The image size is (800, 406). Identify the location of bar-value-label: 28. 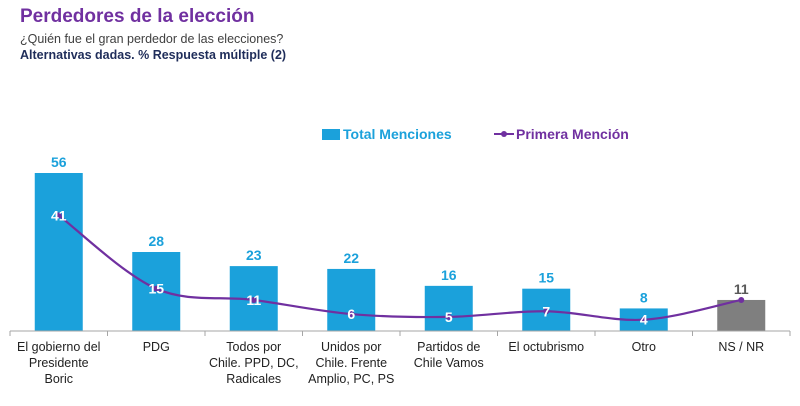
(156, 241).